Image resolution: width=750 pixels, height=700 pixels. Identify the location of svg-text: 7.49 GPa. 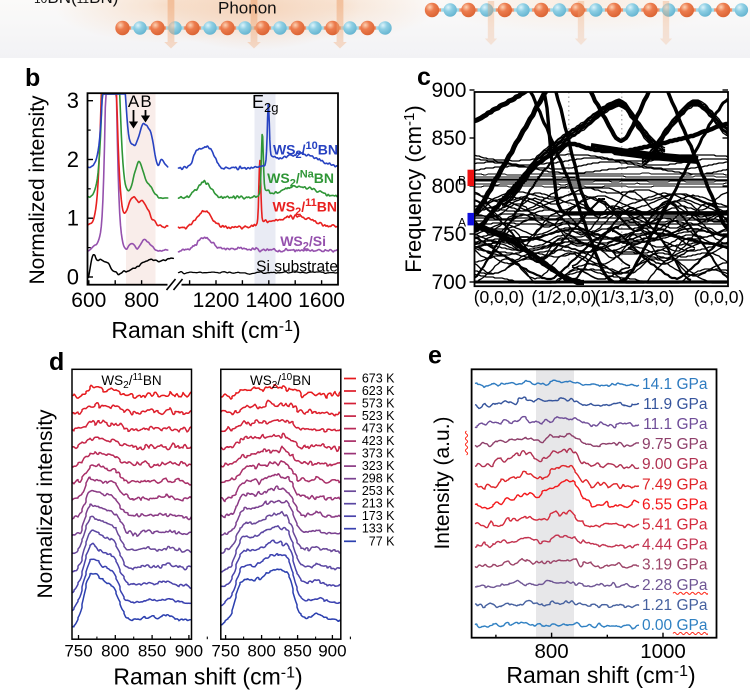
(675, 484).